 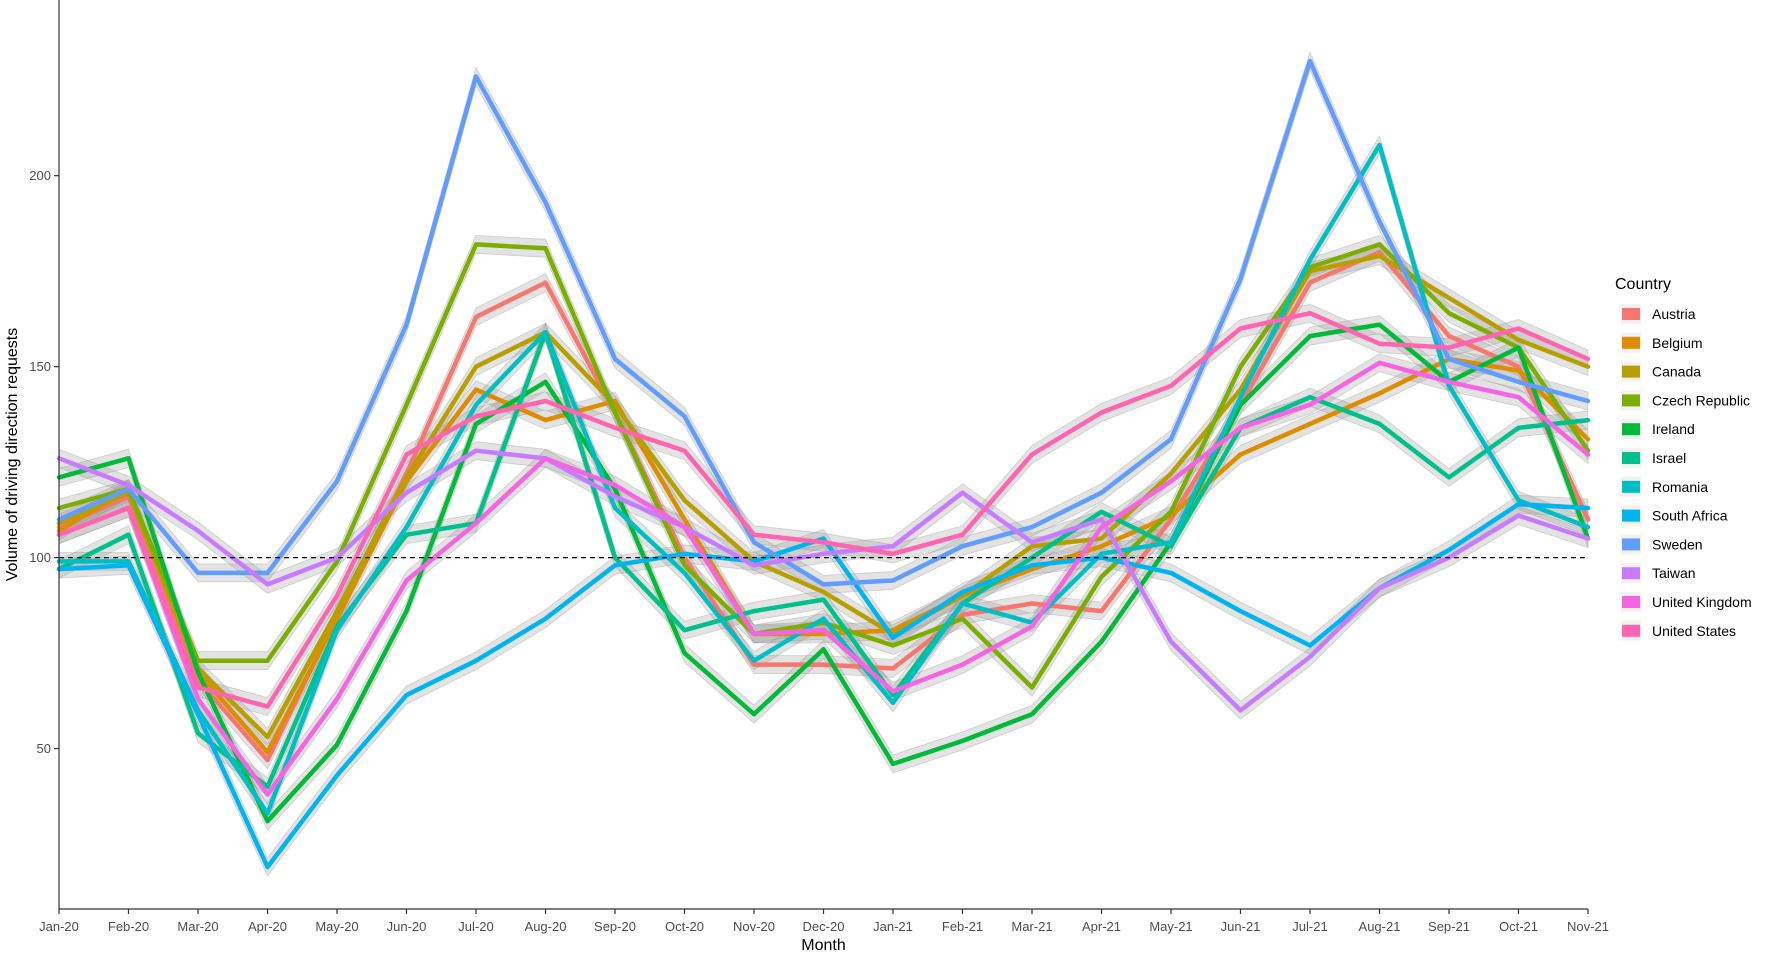 What do you see at coordinates (823, 945) in the screenshot?
I see `x-axis-title: Month` at bounding box center [823, 945].